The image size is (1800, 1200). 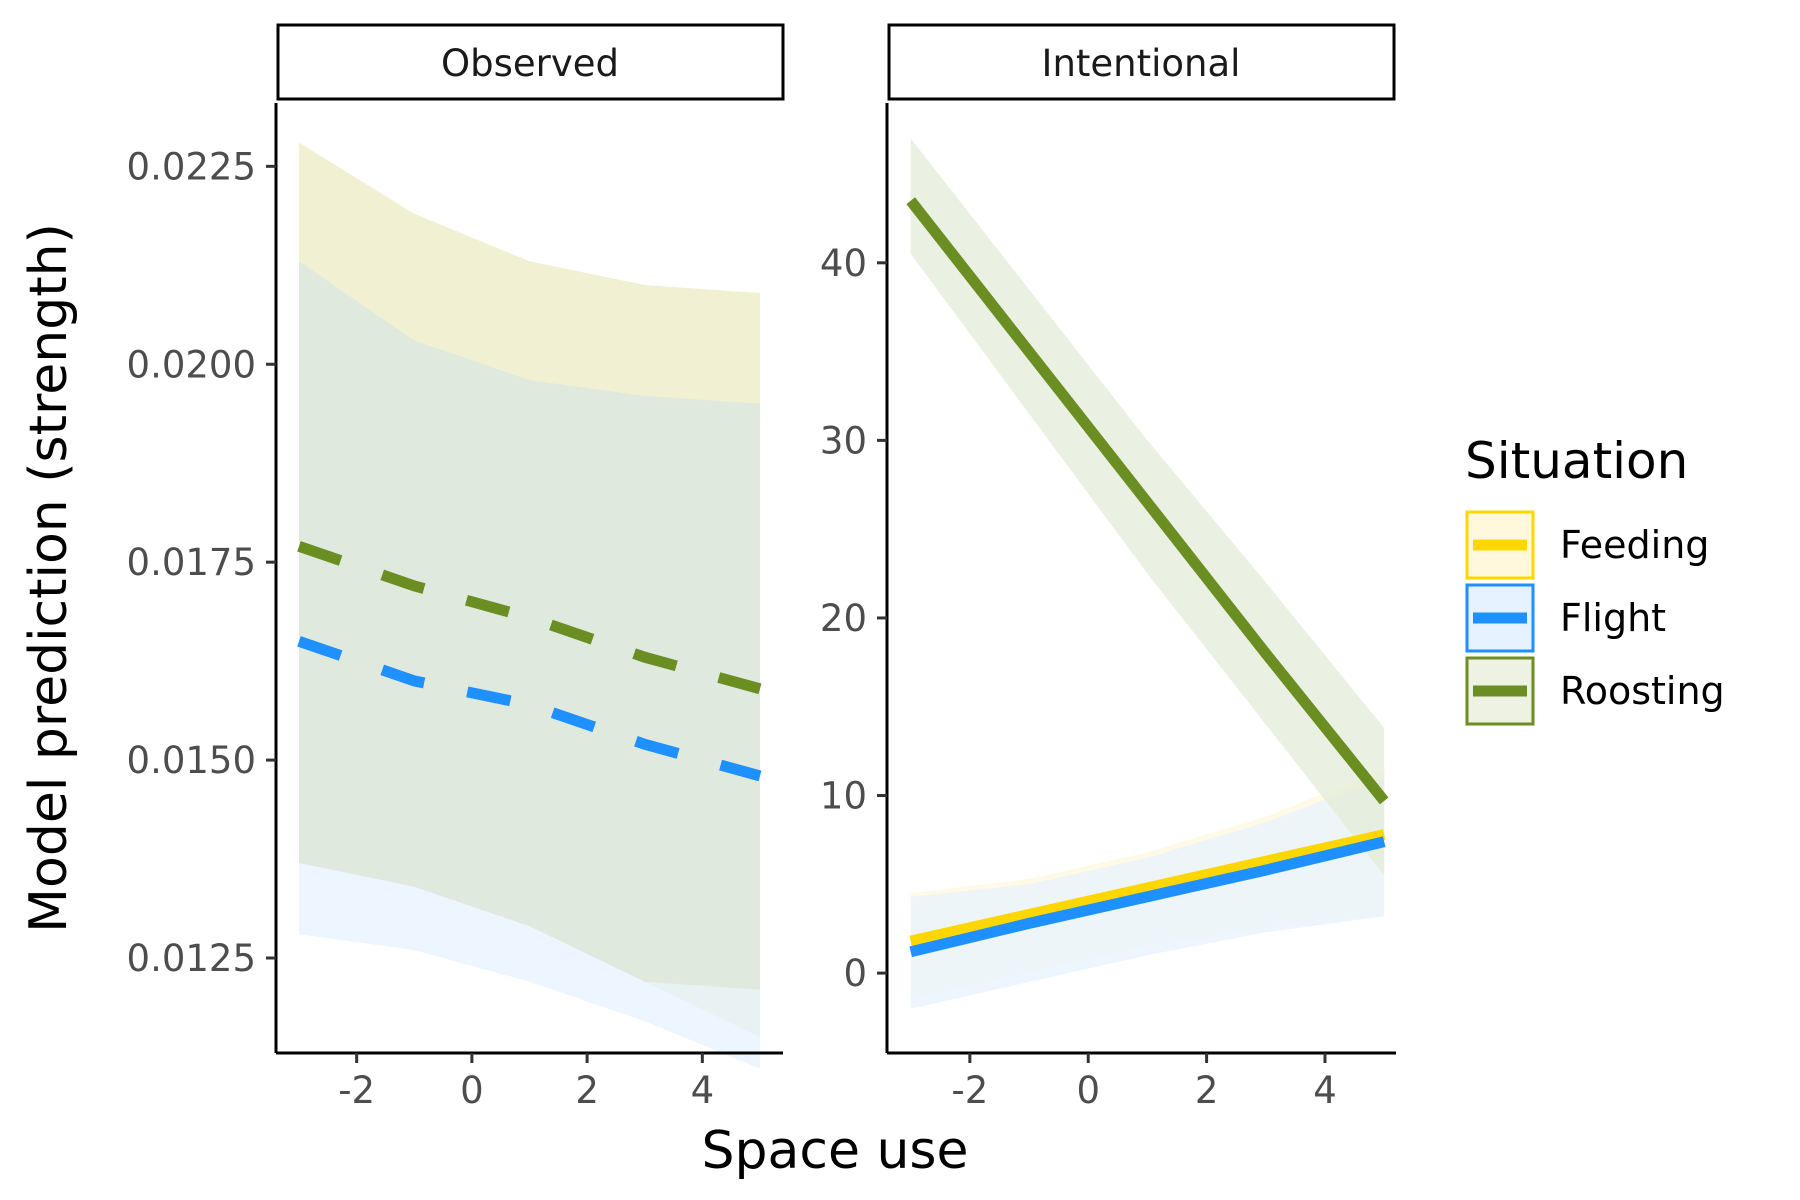 What do you see at coordinates (1642, 691) in the screenshot?
I see `legend-label-roosting: Roosting` at bounding box center [1642, 691].